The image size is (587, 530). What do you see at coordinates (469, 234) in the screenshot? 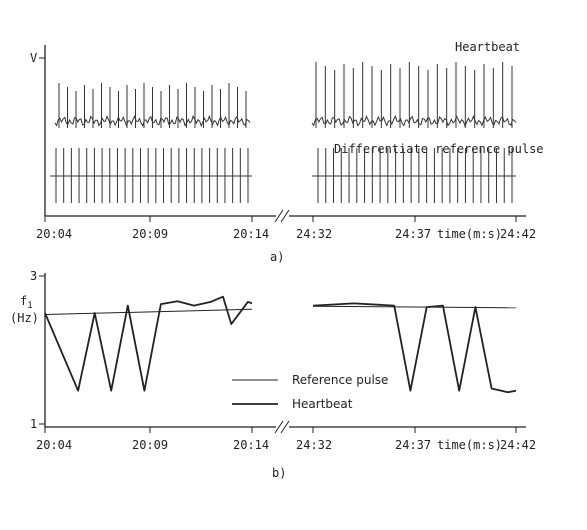
I see `panel-a-xlabel: time(m:s)` at bounding box center [469, 234].